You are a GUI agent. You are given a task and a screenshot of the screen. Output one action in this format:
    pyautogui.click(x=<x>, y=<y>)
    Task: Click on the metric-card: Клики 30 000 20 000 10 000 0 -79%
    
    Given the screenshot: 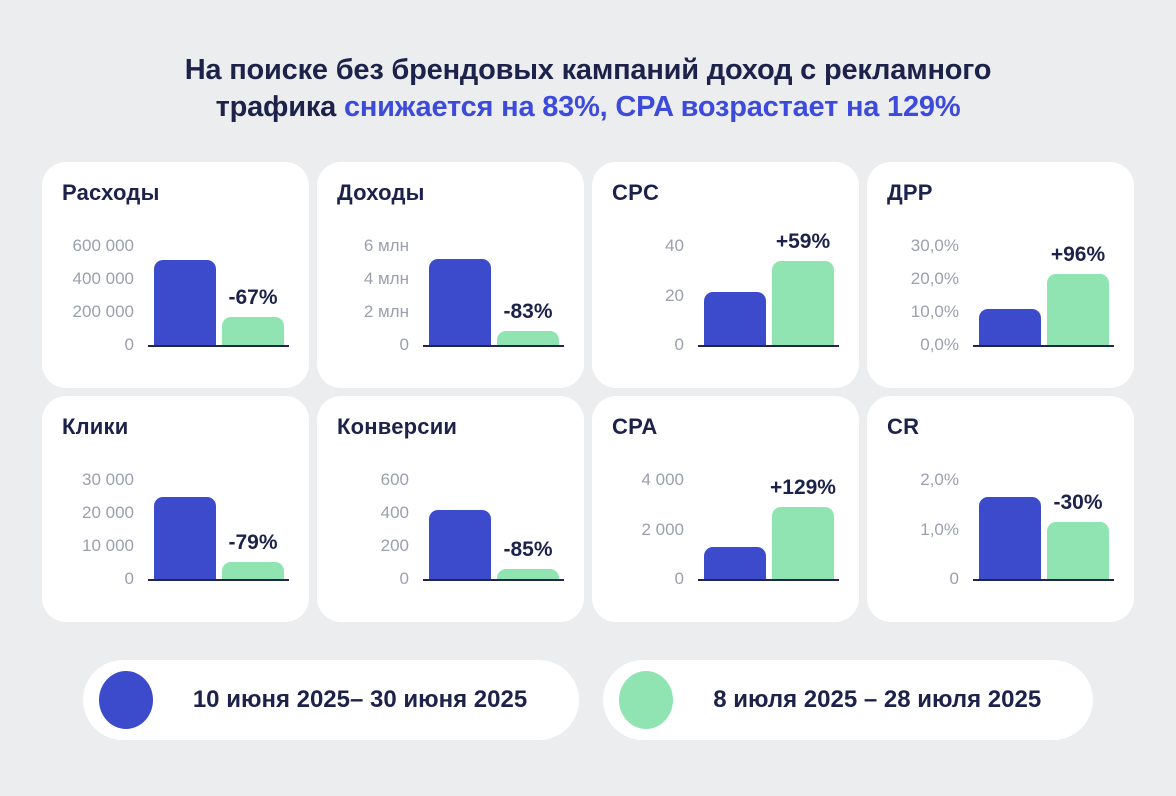 What is the action you would take?
    pyautogui.click(x=175, y=509)
    